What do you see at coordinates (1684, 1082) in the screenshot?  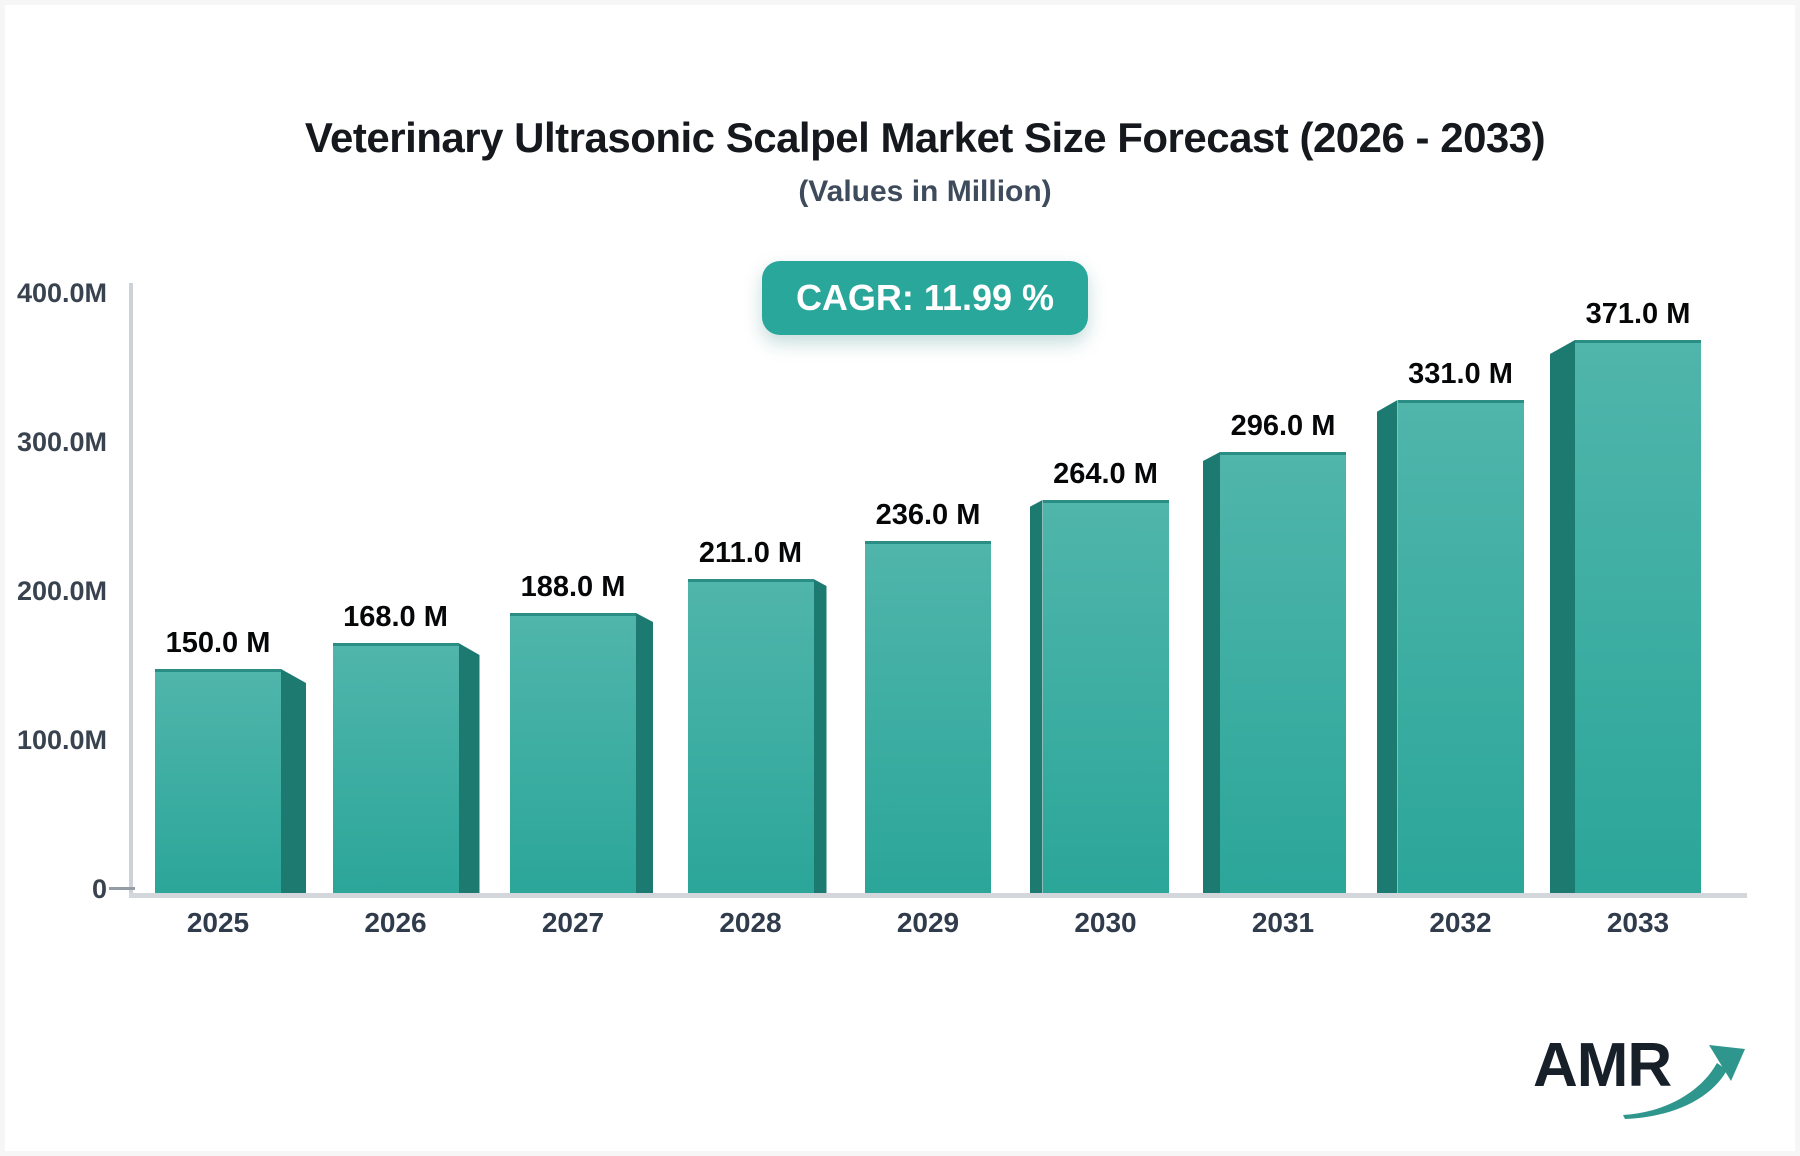 I see `growth-arrow-icon` at bounding box center [1684, 1082].